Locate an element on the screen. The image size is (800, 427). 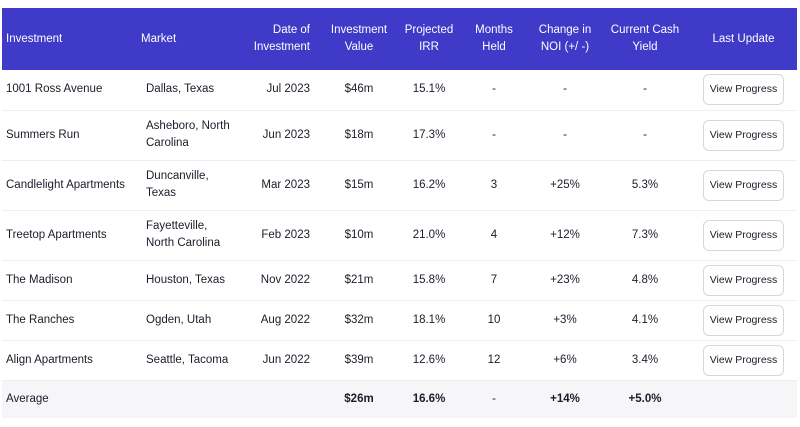
cell-yield: 4.1% is located at coordinates (645, 320).